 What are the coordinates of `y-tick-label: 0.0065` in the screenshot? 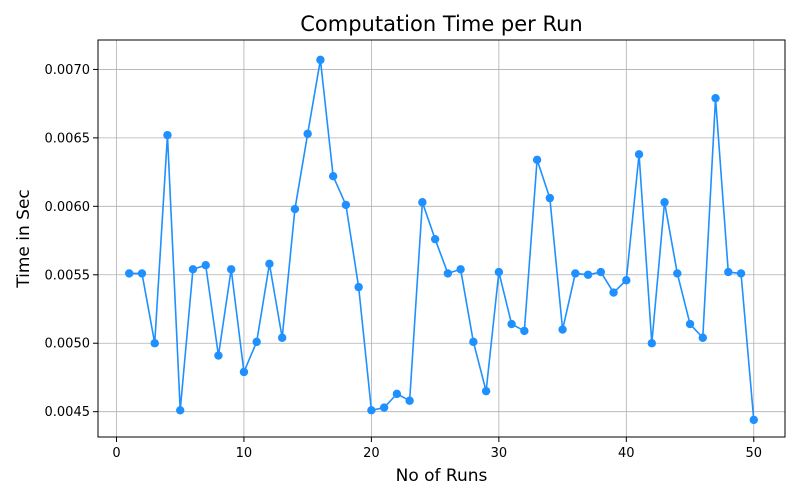 It's located at (68, 138).